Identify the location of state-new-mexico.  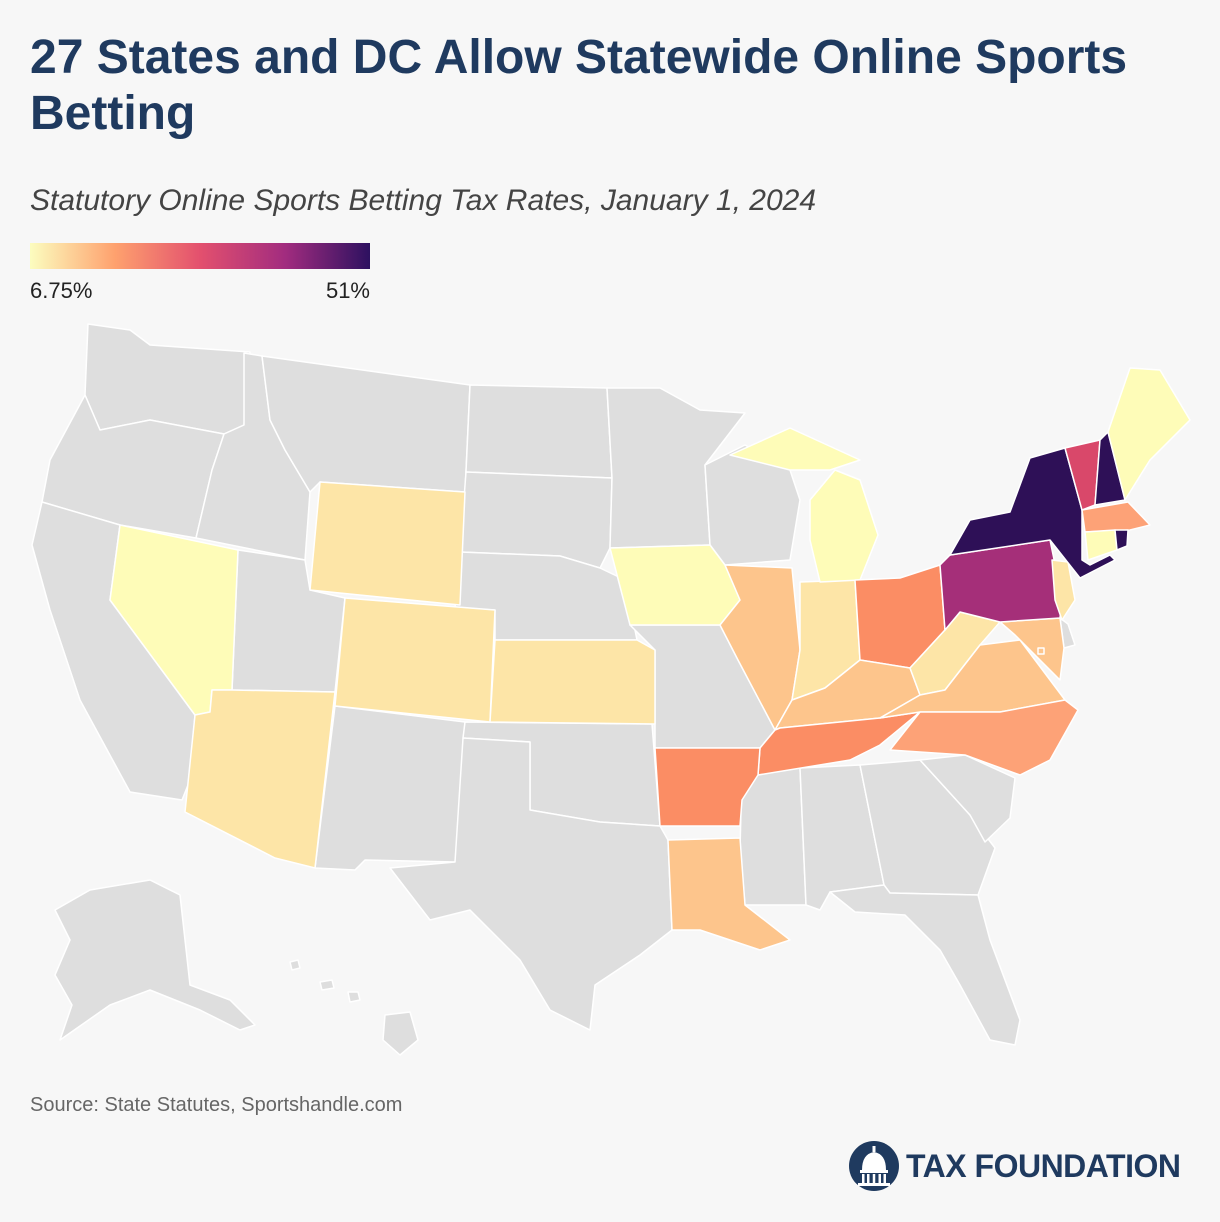
(390, 788).